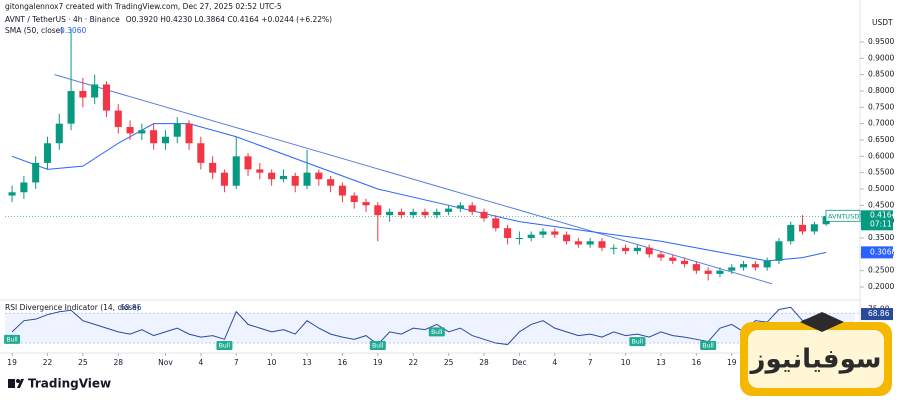 The image size is (900, 400). What do you see at coordinates (877, 220) in the screenshot?
I see `price-tag-bg` at bounding box center [877, 220].